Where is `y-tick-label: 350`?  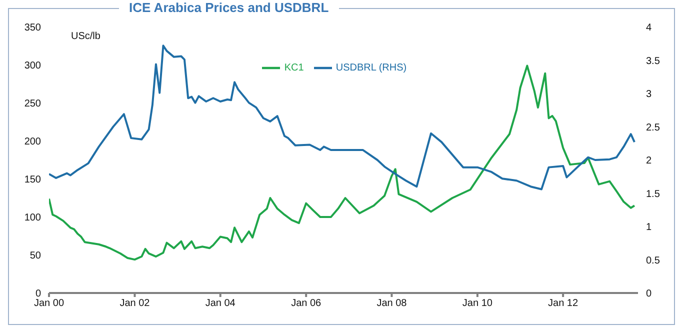
y-tick-label: 350 is located at coordinates (33, 28).